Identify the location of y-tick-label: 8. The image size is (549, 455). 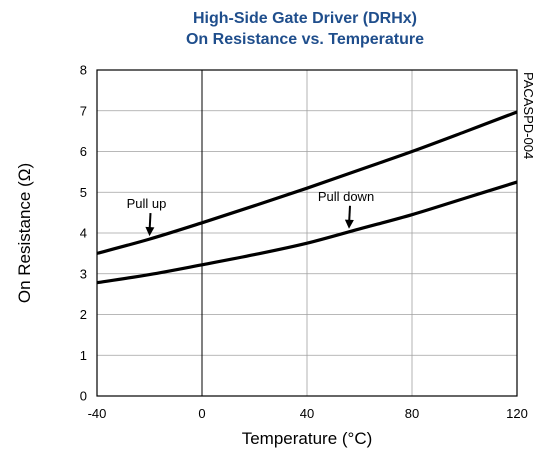
(83, 70).